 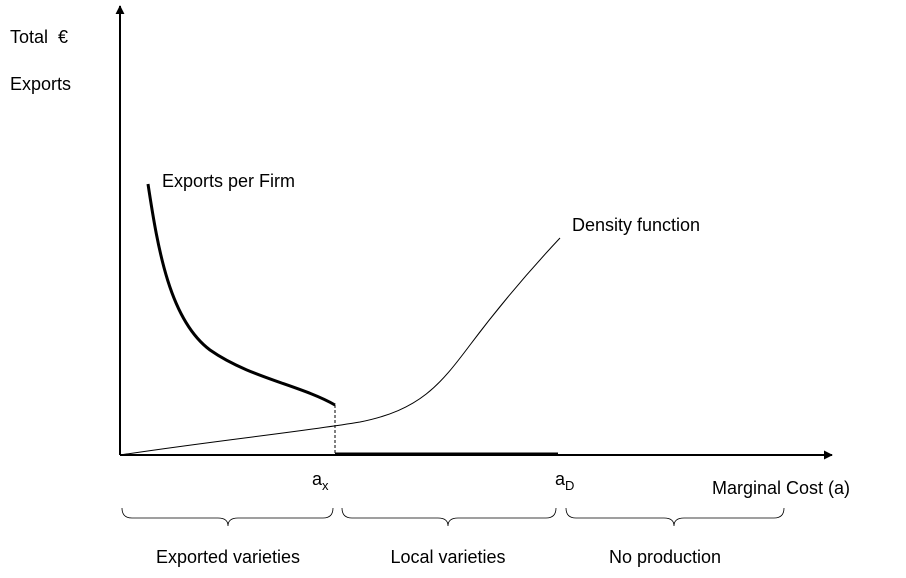 I want to click on threshold-sub: x, so click(x=325, y=485).